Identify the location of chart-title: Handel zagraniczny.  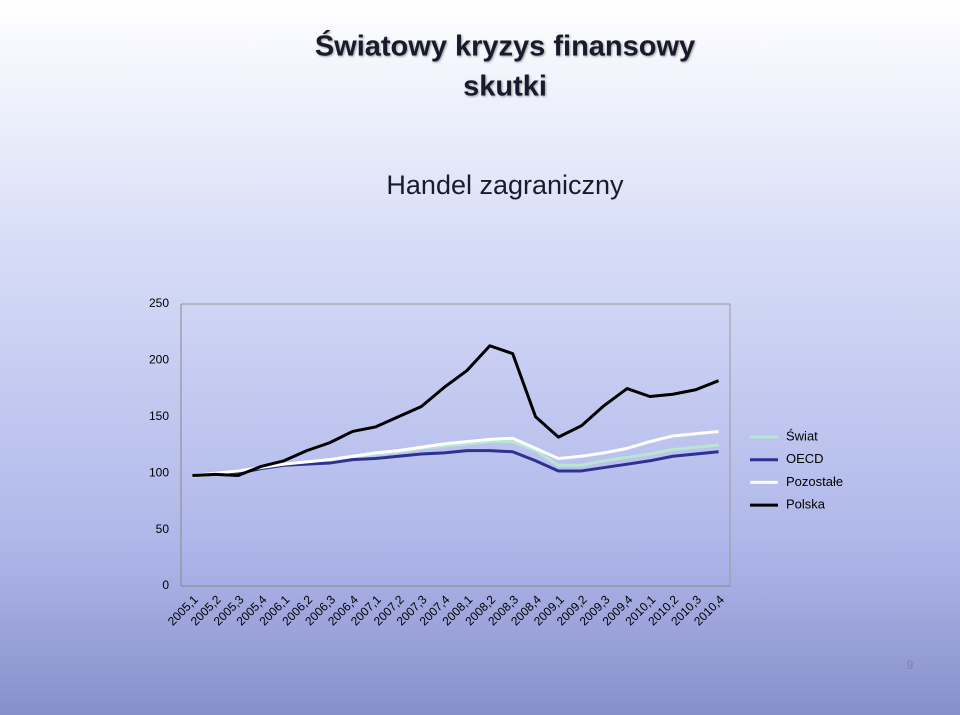
(505, 185).